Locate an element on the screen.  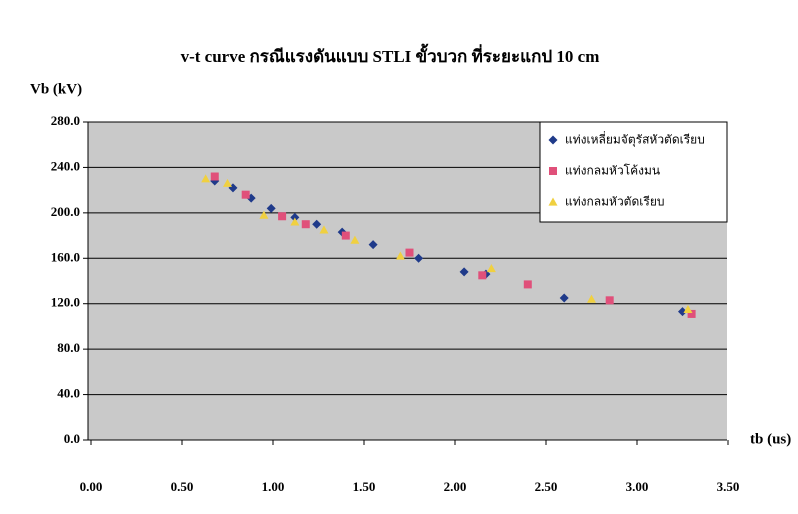
y-tick-label: 40.0 is located at coordinates (68, 393).